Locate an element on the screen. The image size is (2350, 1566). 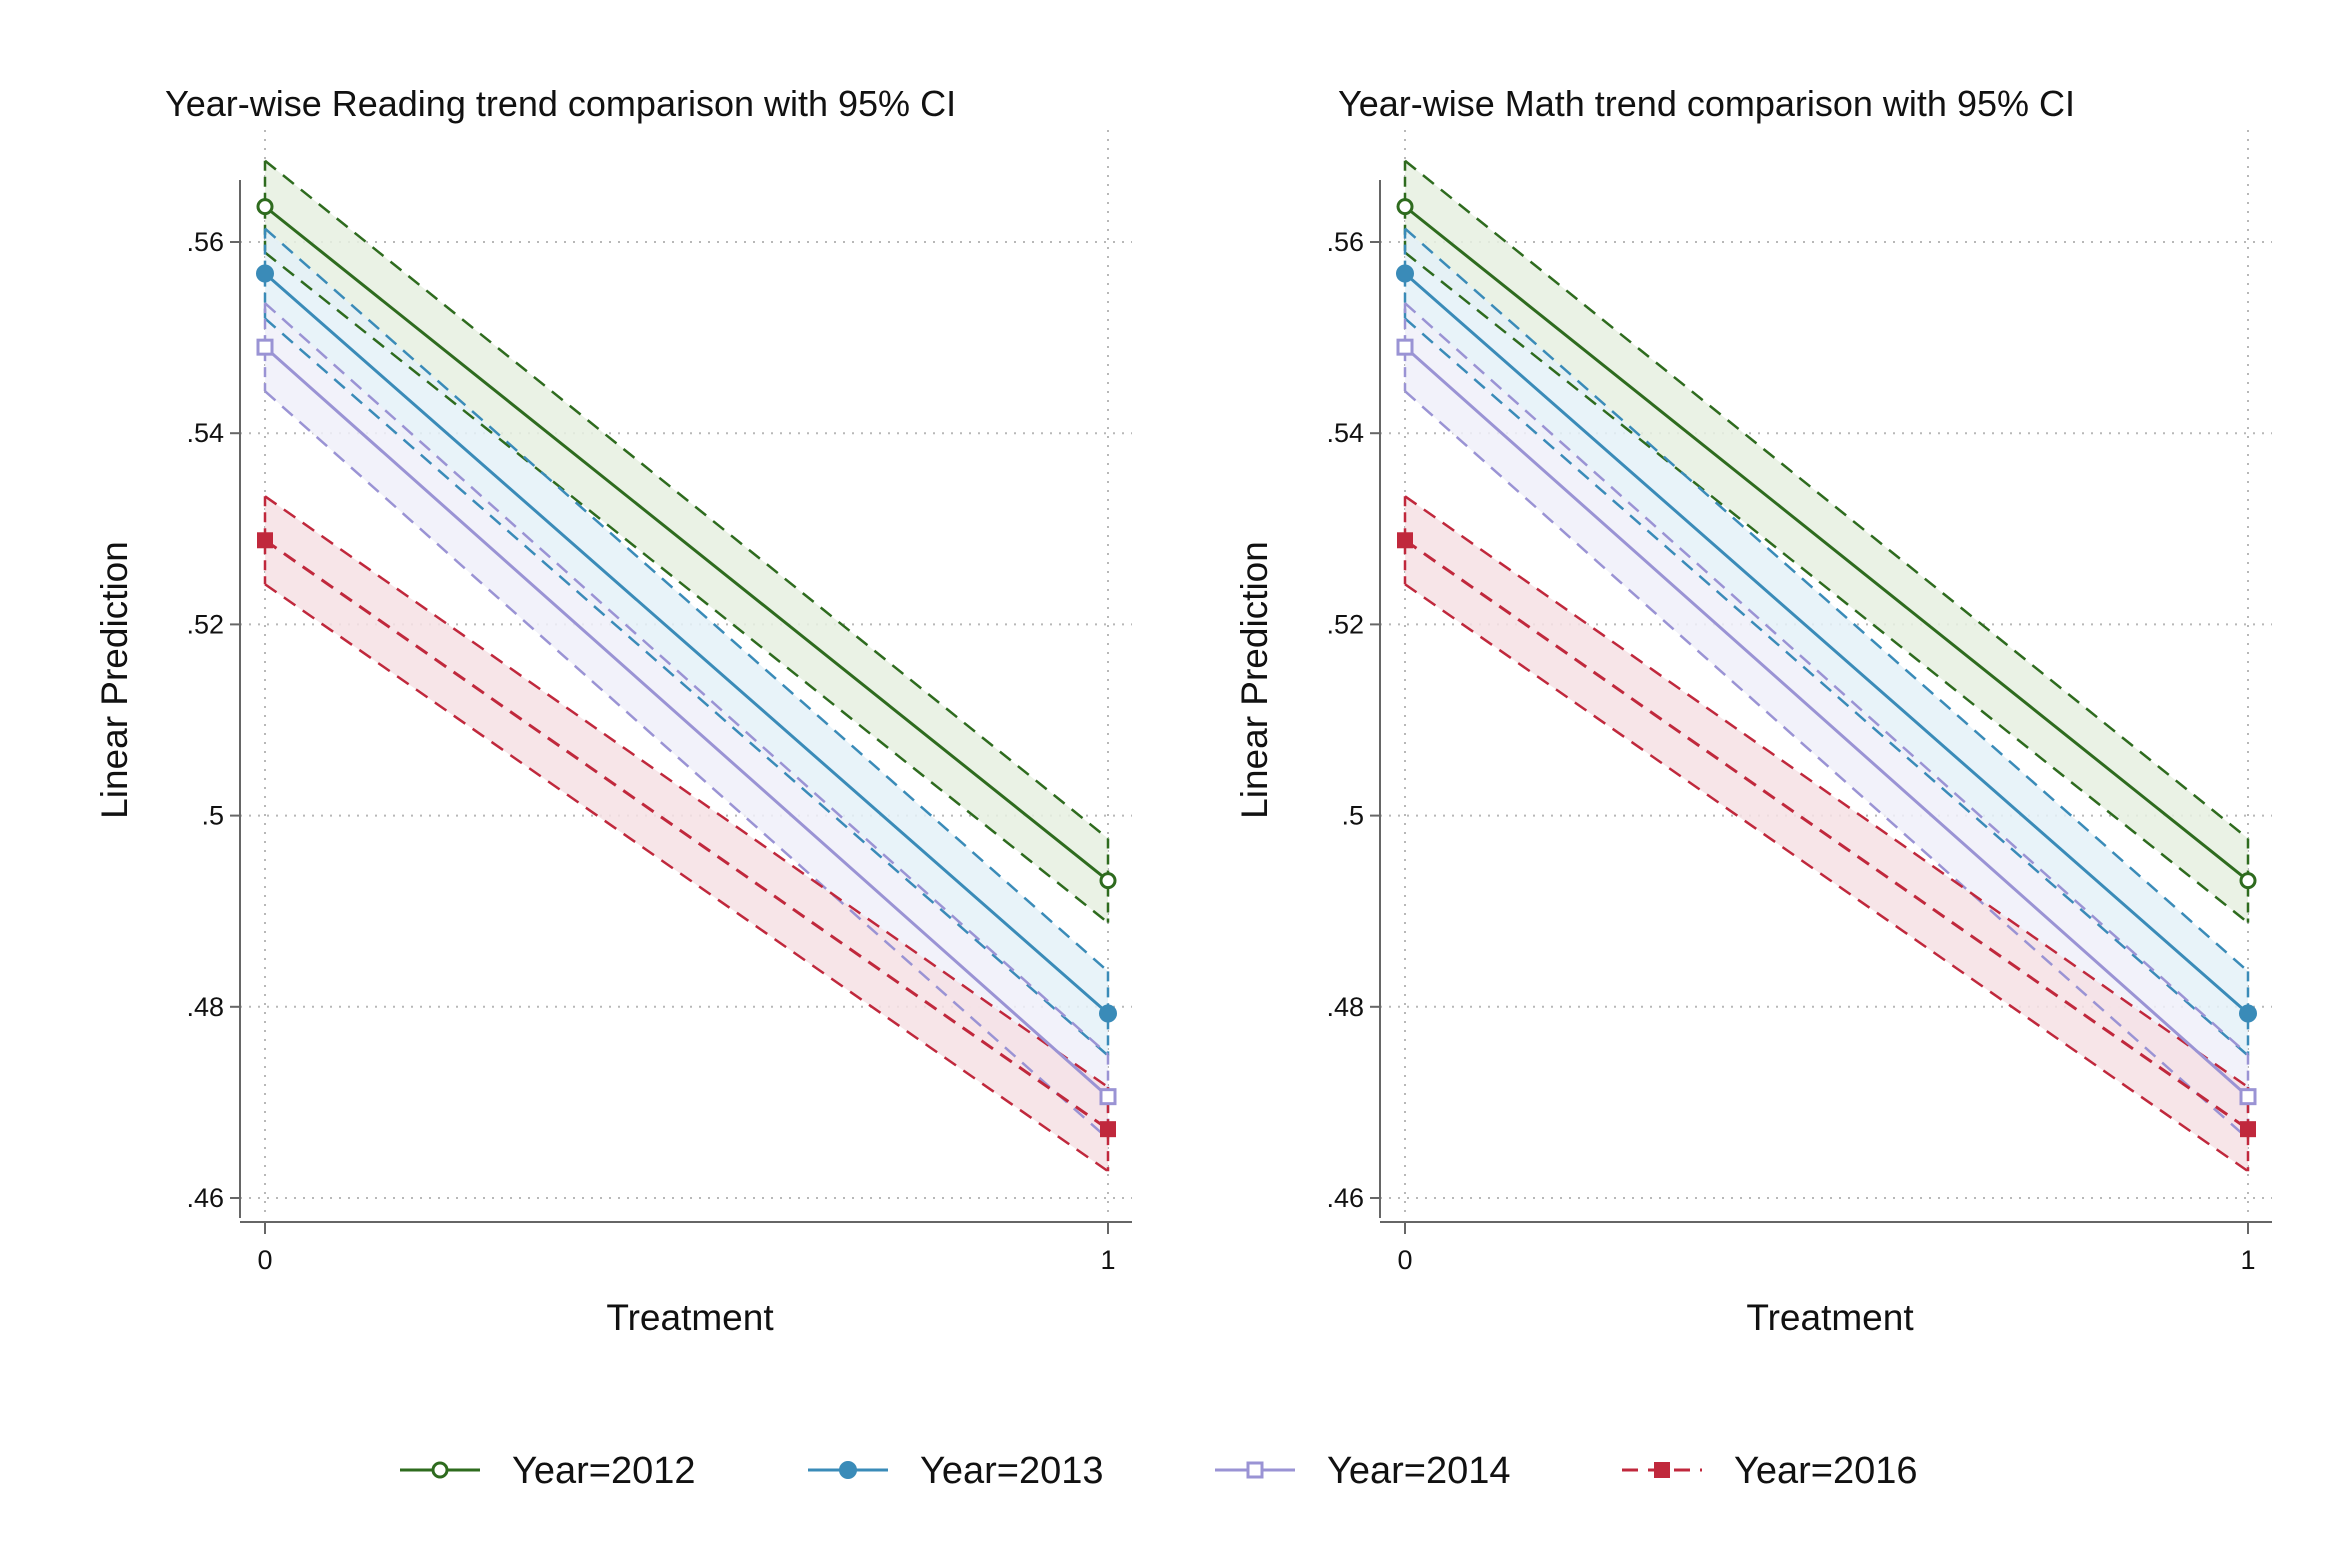
legend-item: Year=2014 is located at coordinates (1363, 1471).